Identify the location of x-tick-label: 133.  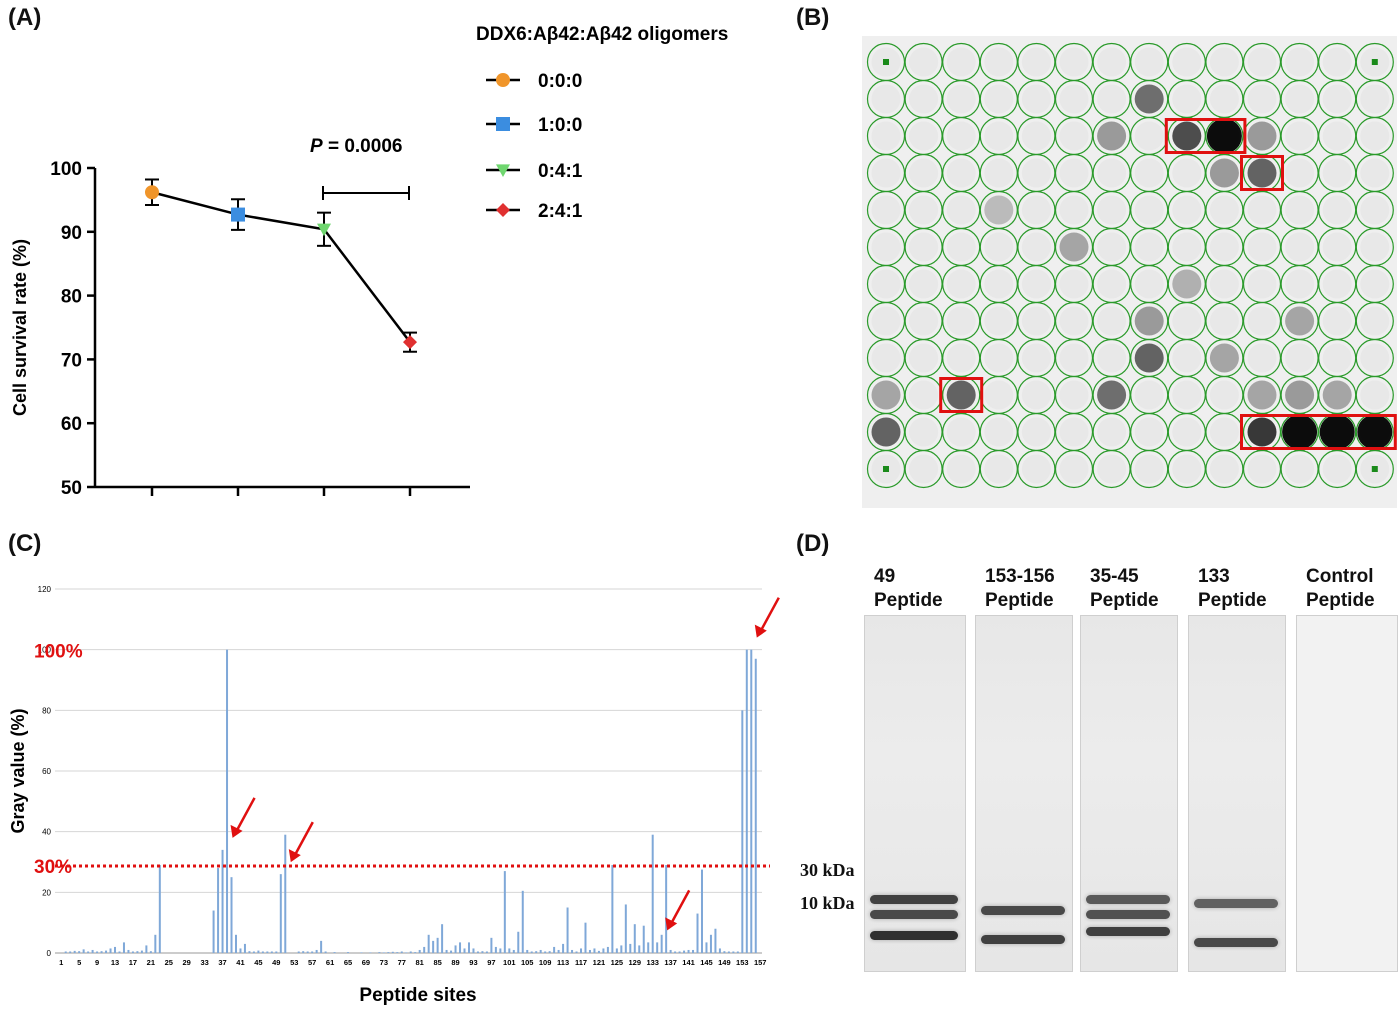
(652, 962).